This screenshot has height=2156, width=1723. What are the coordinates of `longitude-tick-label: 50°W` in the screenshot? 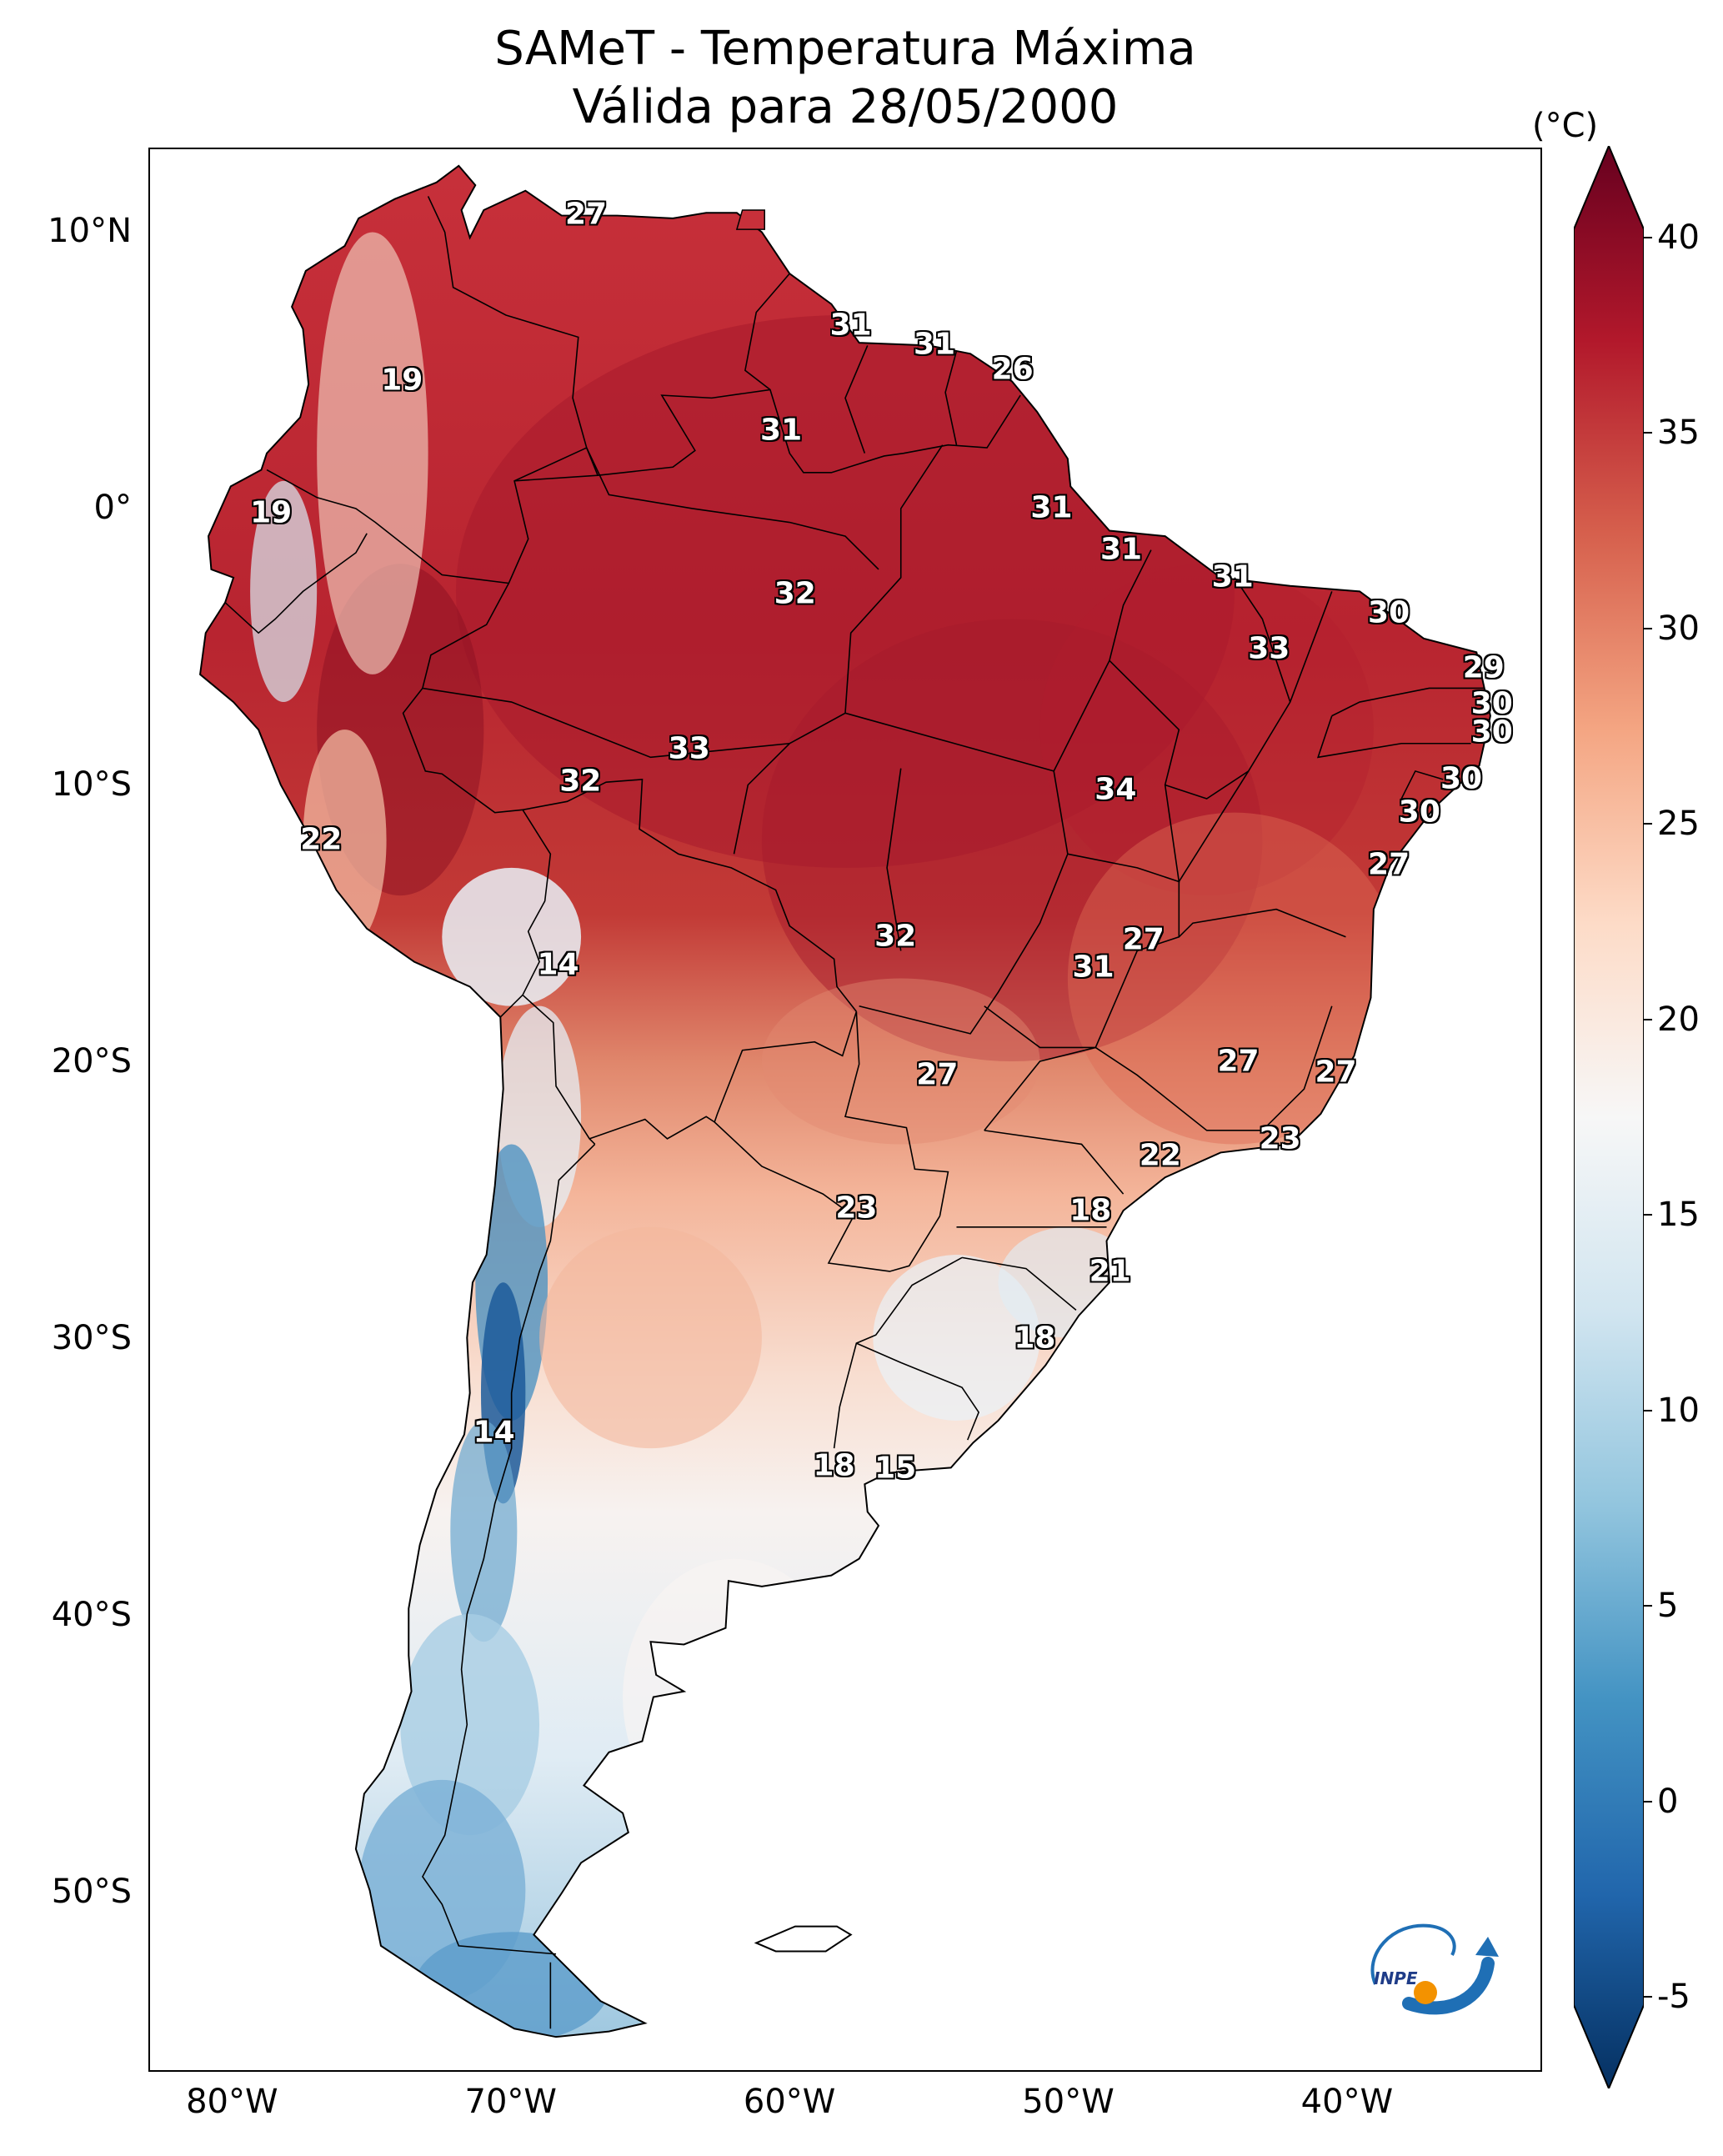 It's located at (1068, 2102).